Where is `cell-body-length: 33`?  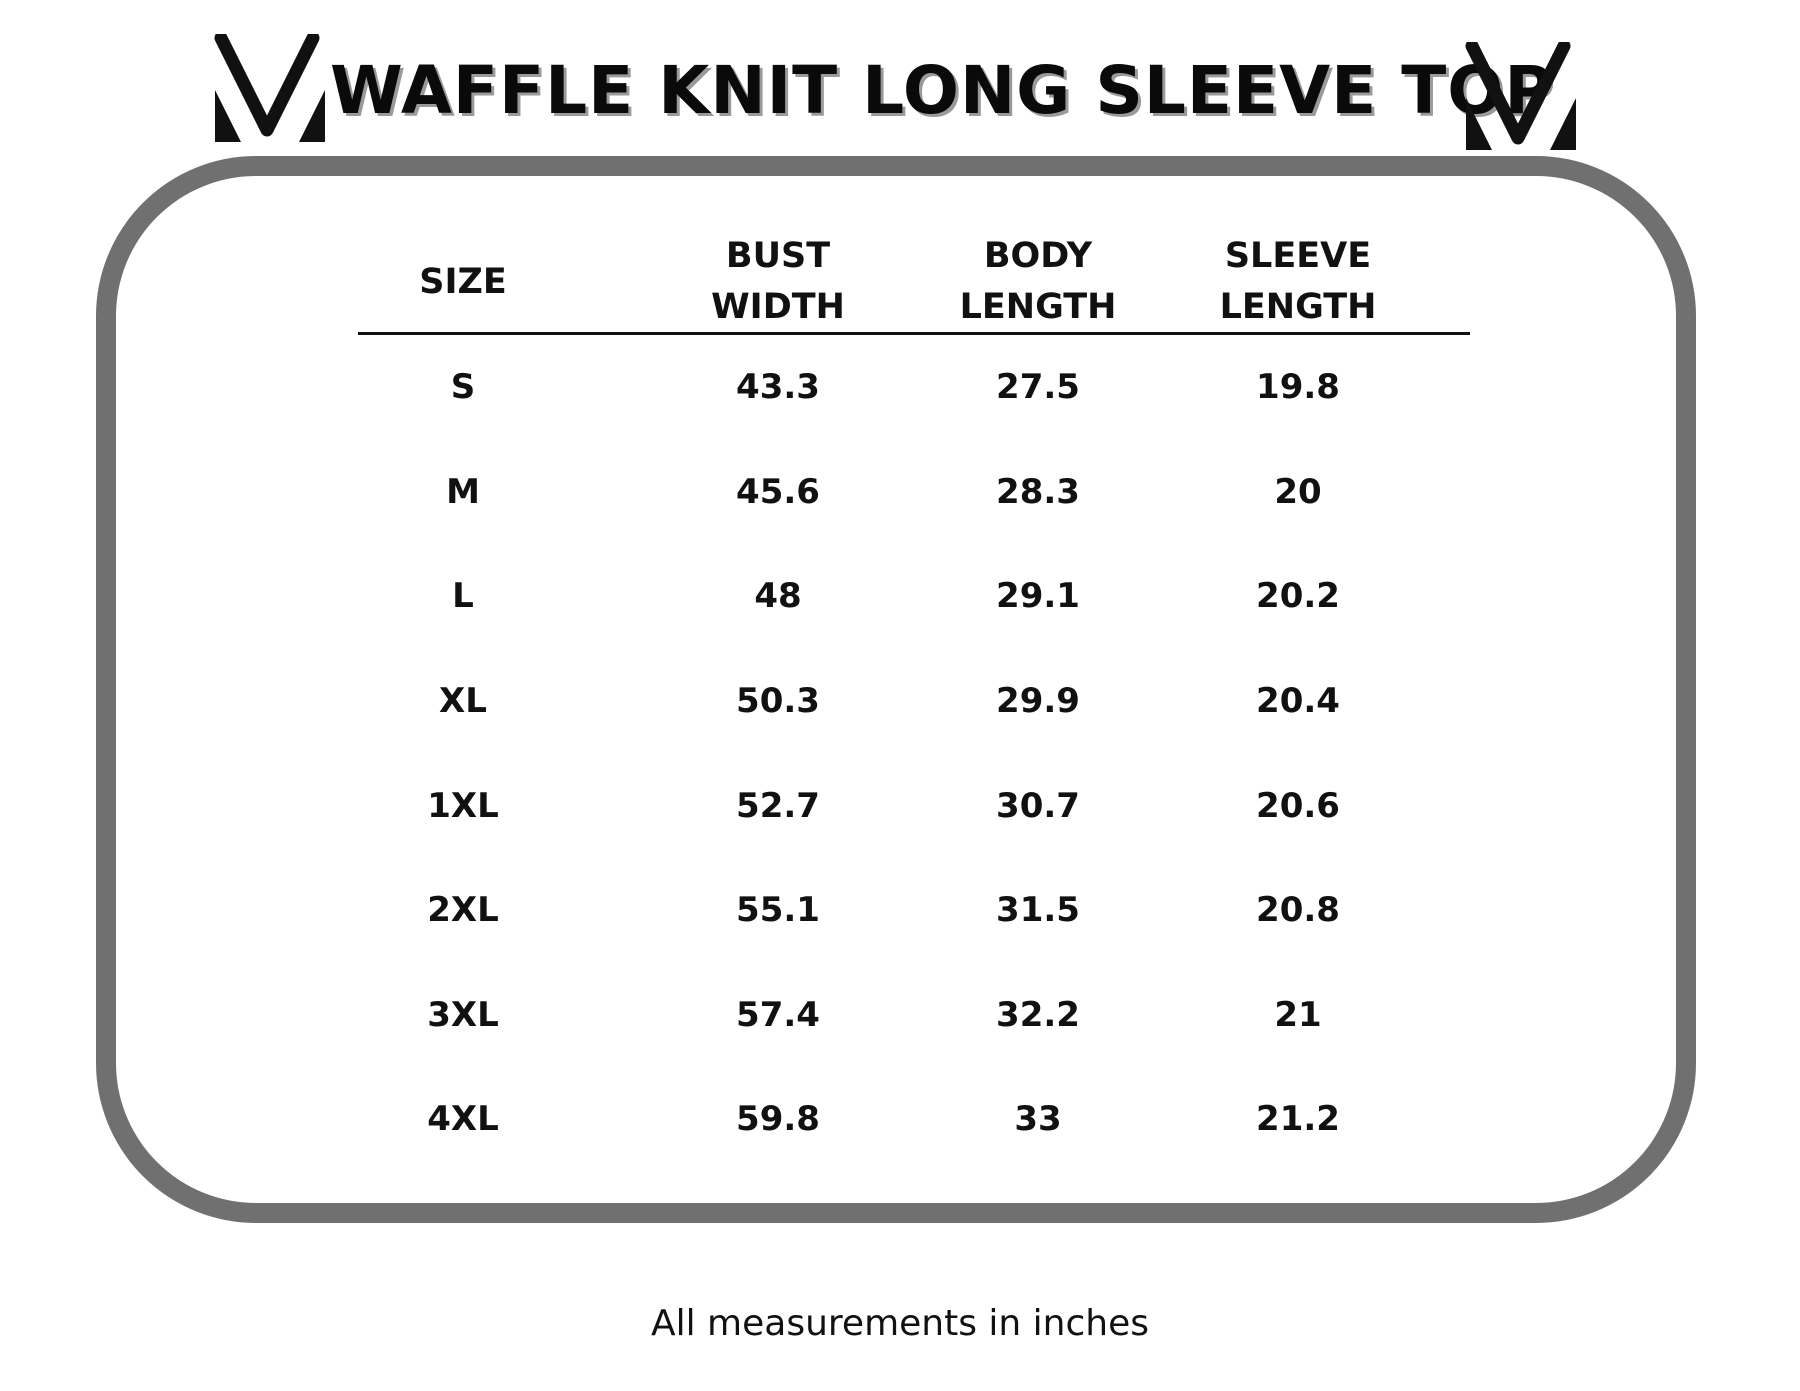
cell-body-length: 33 is located at coordinates (1038, 1119).